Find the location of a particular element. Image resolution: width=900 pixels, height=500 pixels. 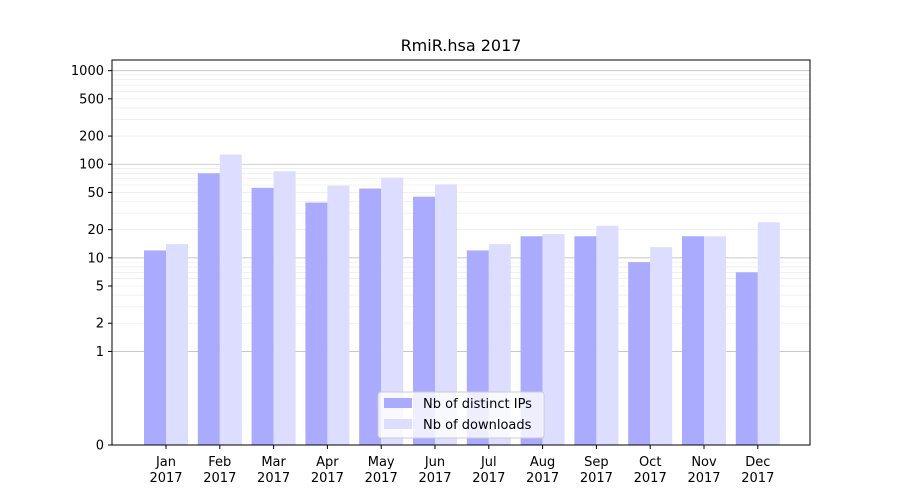

x-tick-label-month: Jan is located at coordinates (165, 462).